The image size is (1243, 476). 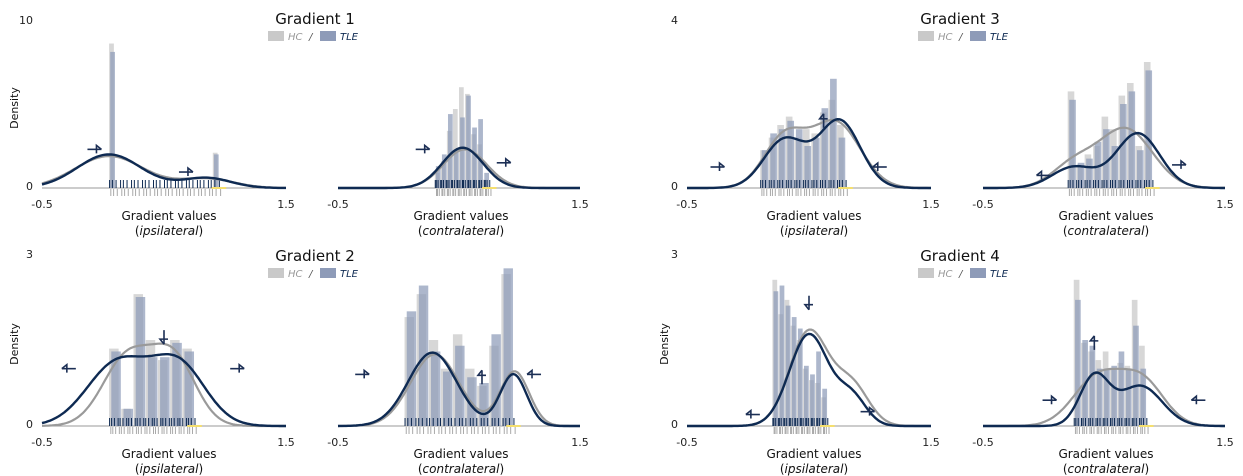 What do you see at coordinates (960, 19) in the screenshot?
I see `chart-title: Gradient 3` at bounding box center [960, 19].